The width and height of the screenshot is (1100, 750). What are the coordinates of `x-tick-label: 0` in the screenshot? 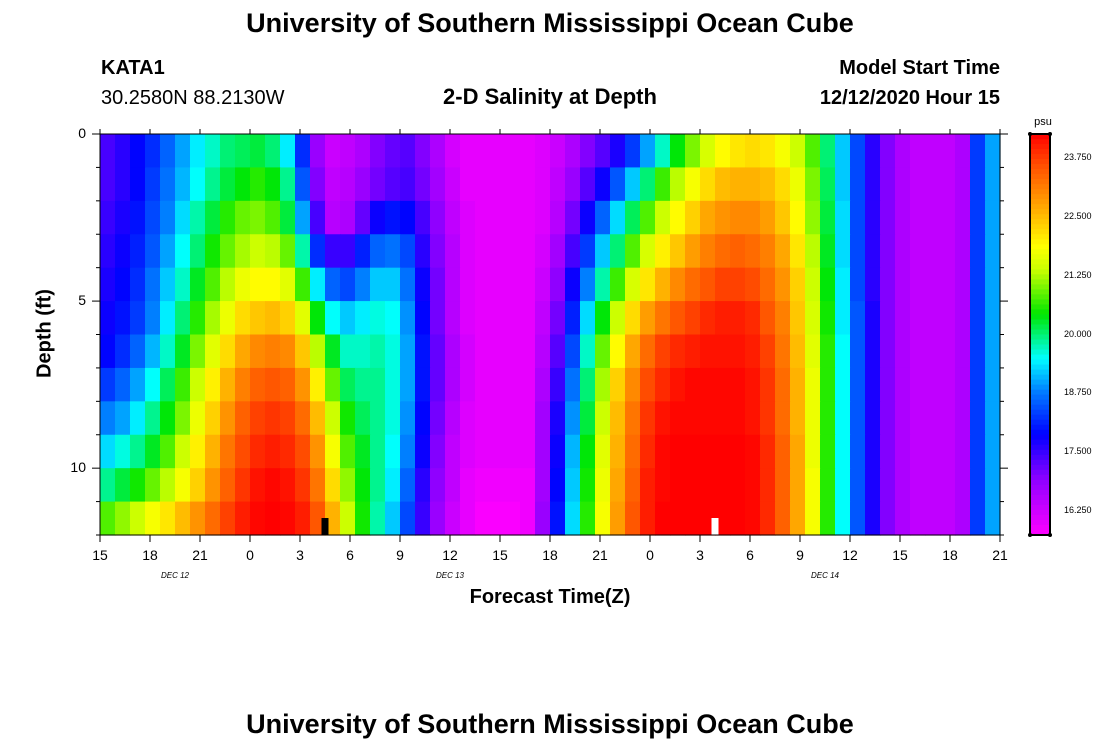 It's located at (250, 555).